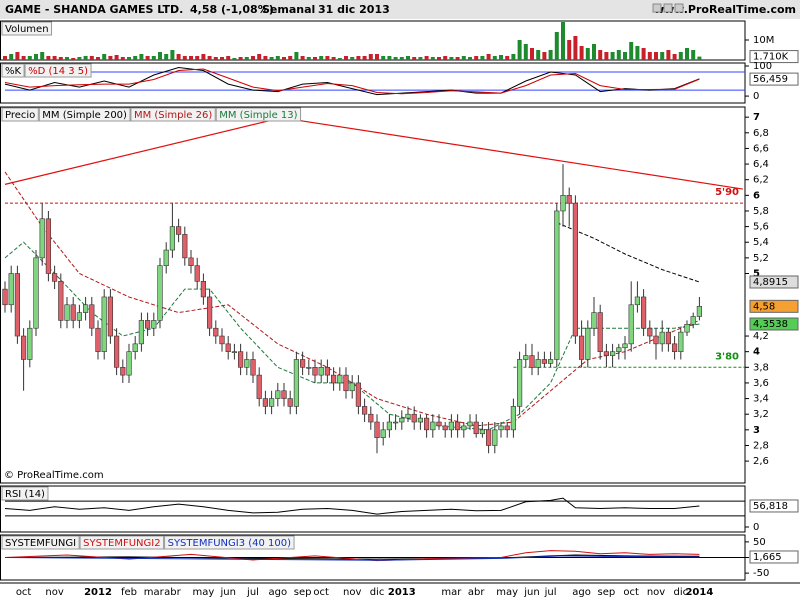 This screenshot has height=600, width=800. What do you see at coordinates (756, 195) in the screenshot?
I see `y-tick-label: 6` at bounding box center [756, 195].